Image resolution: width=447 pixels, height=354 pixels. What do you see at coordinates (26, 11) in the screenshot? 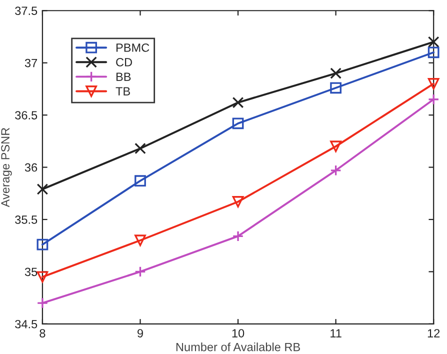
I see `y-tick-label: 37.5` at bounding box center [26, 11].